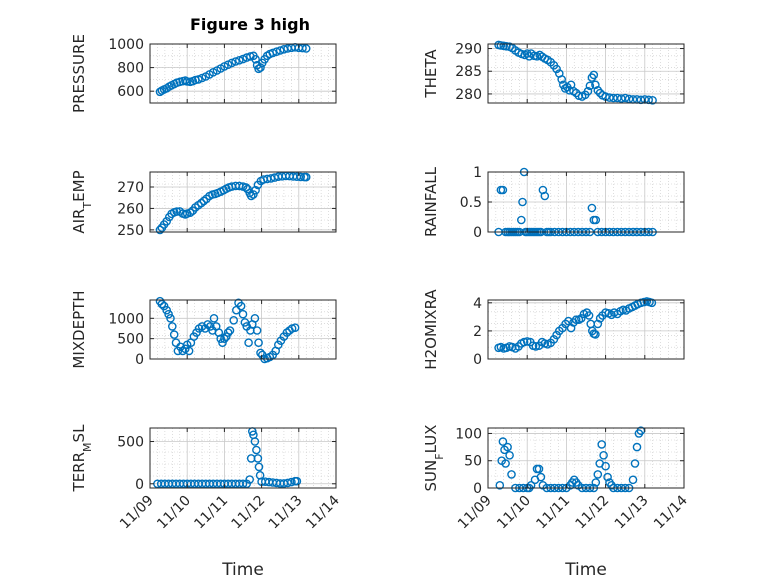  I want to click on y-tick-label: 800, so click(130, 69).